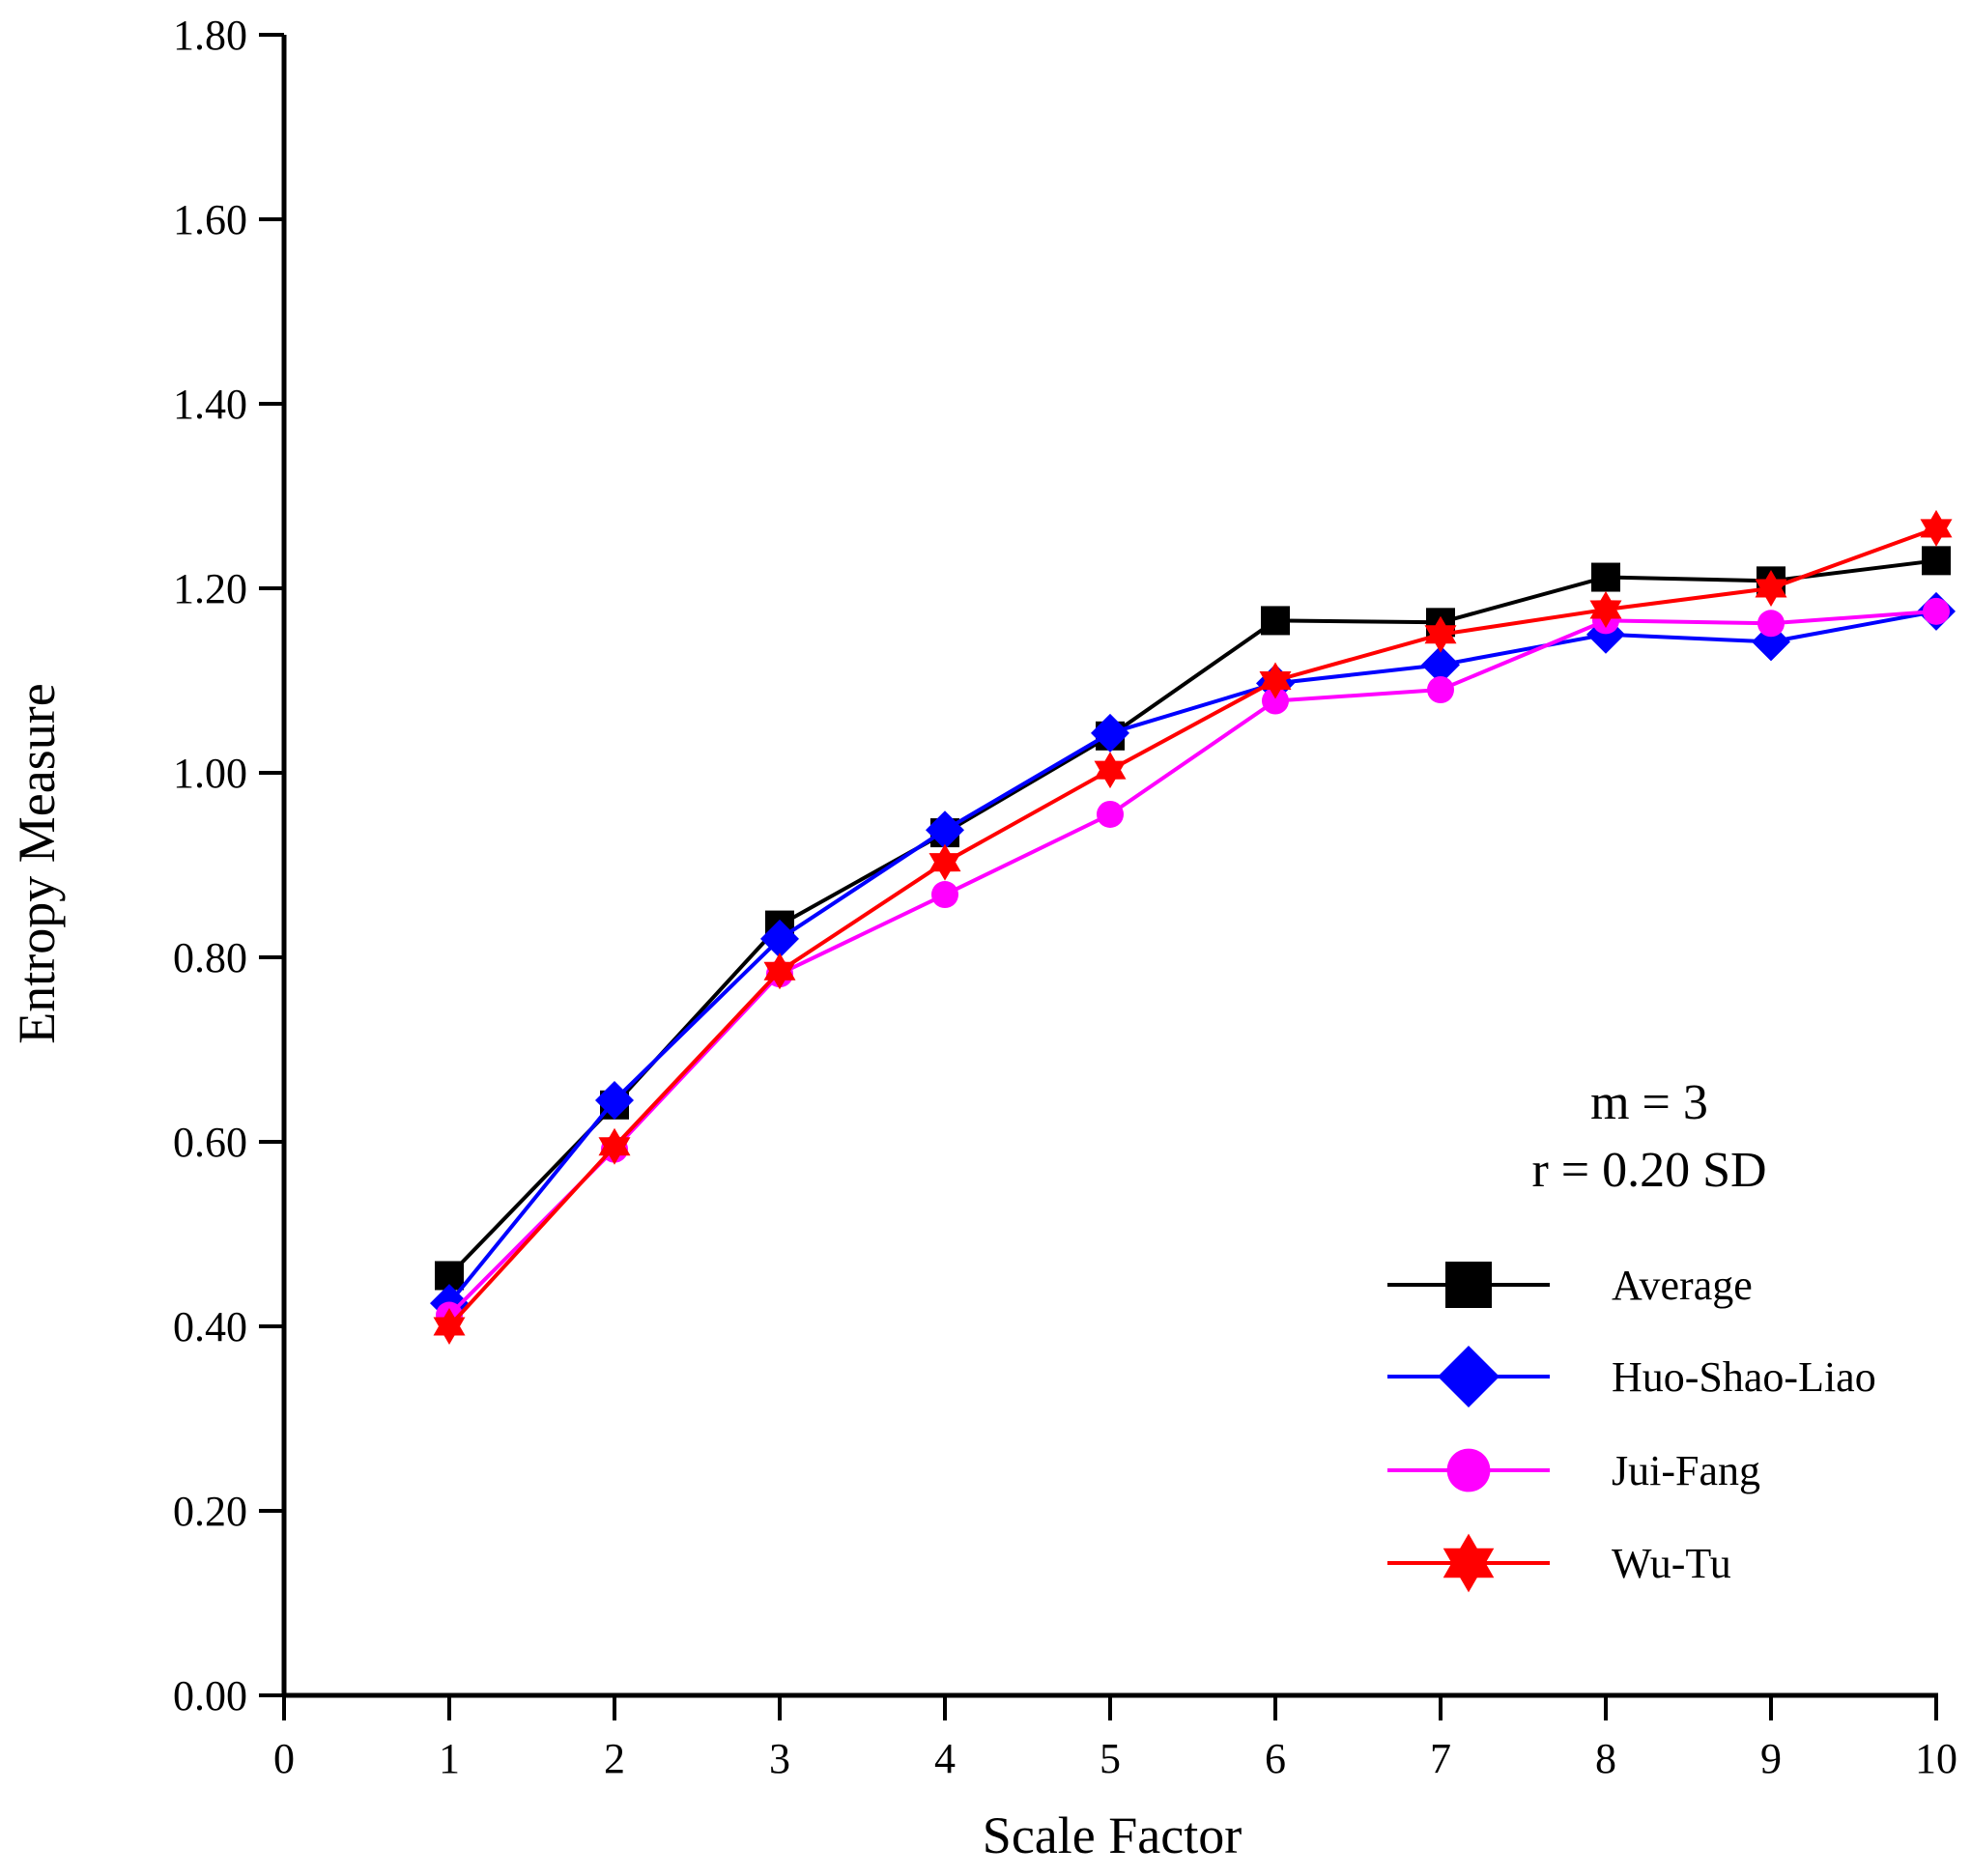 The height and width of the screenshot is (1876, 1971). What do you see at coordinates (1686, 1470) in the screenshot?
I see `legend-label: Jui-Fang` at bounding box center [1686, 1470].